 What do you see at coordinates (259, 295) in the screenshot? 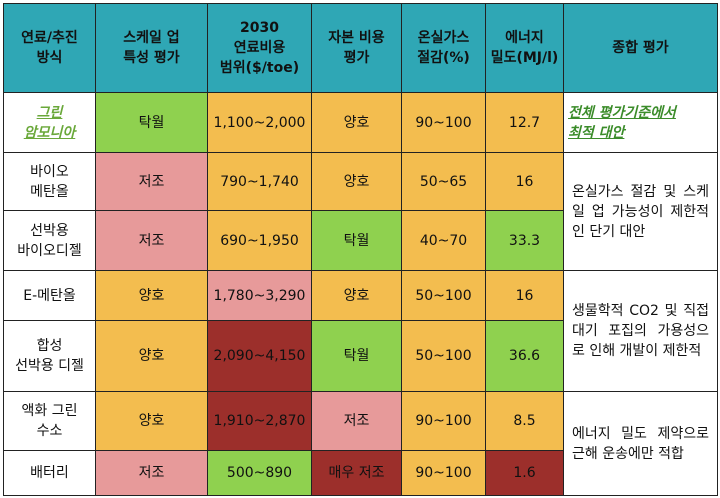
I see `cost-range: 1,780~3,290` at bounding box center [259, 295].